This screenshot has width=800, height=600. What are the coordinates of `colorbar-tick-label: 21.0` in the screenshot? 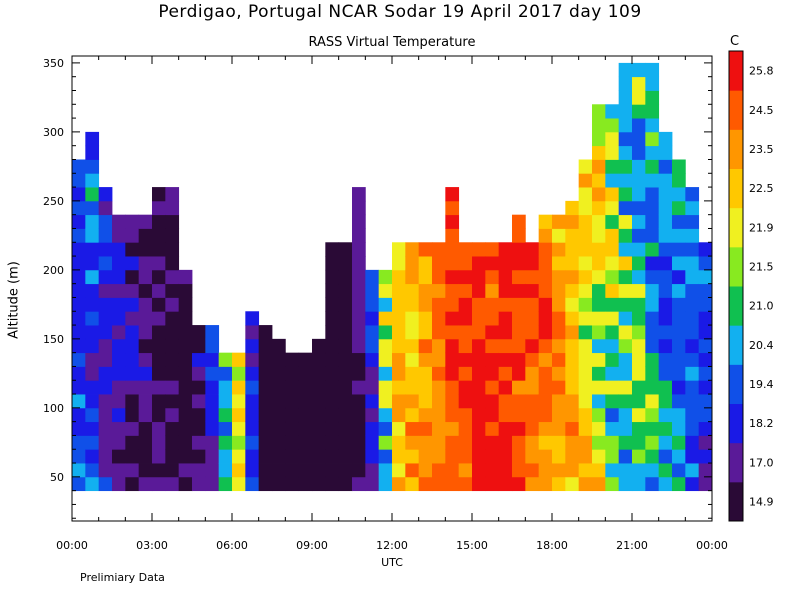 It's located at (761, 306).